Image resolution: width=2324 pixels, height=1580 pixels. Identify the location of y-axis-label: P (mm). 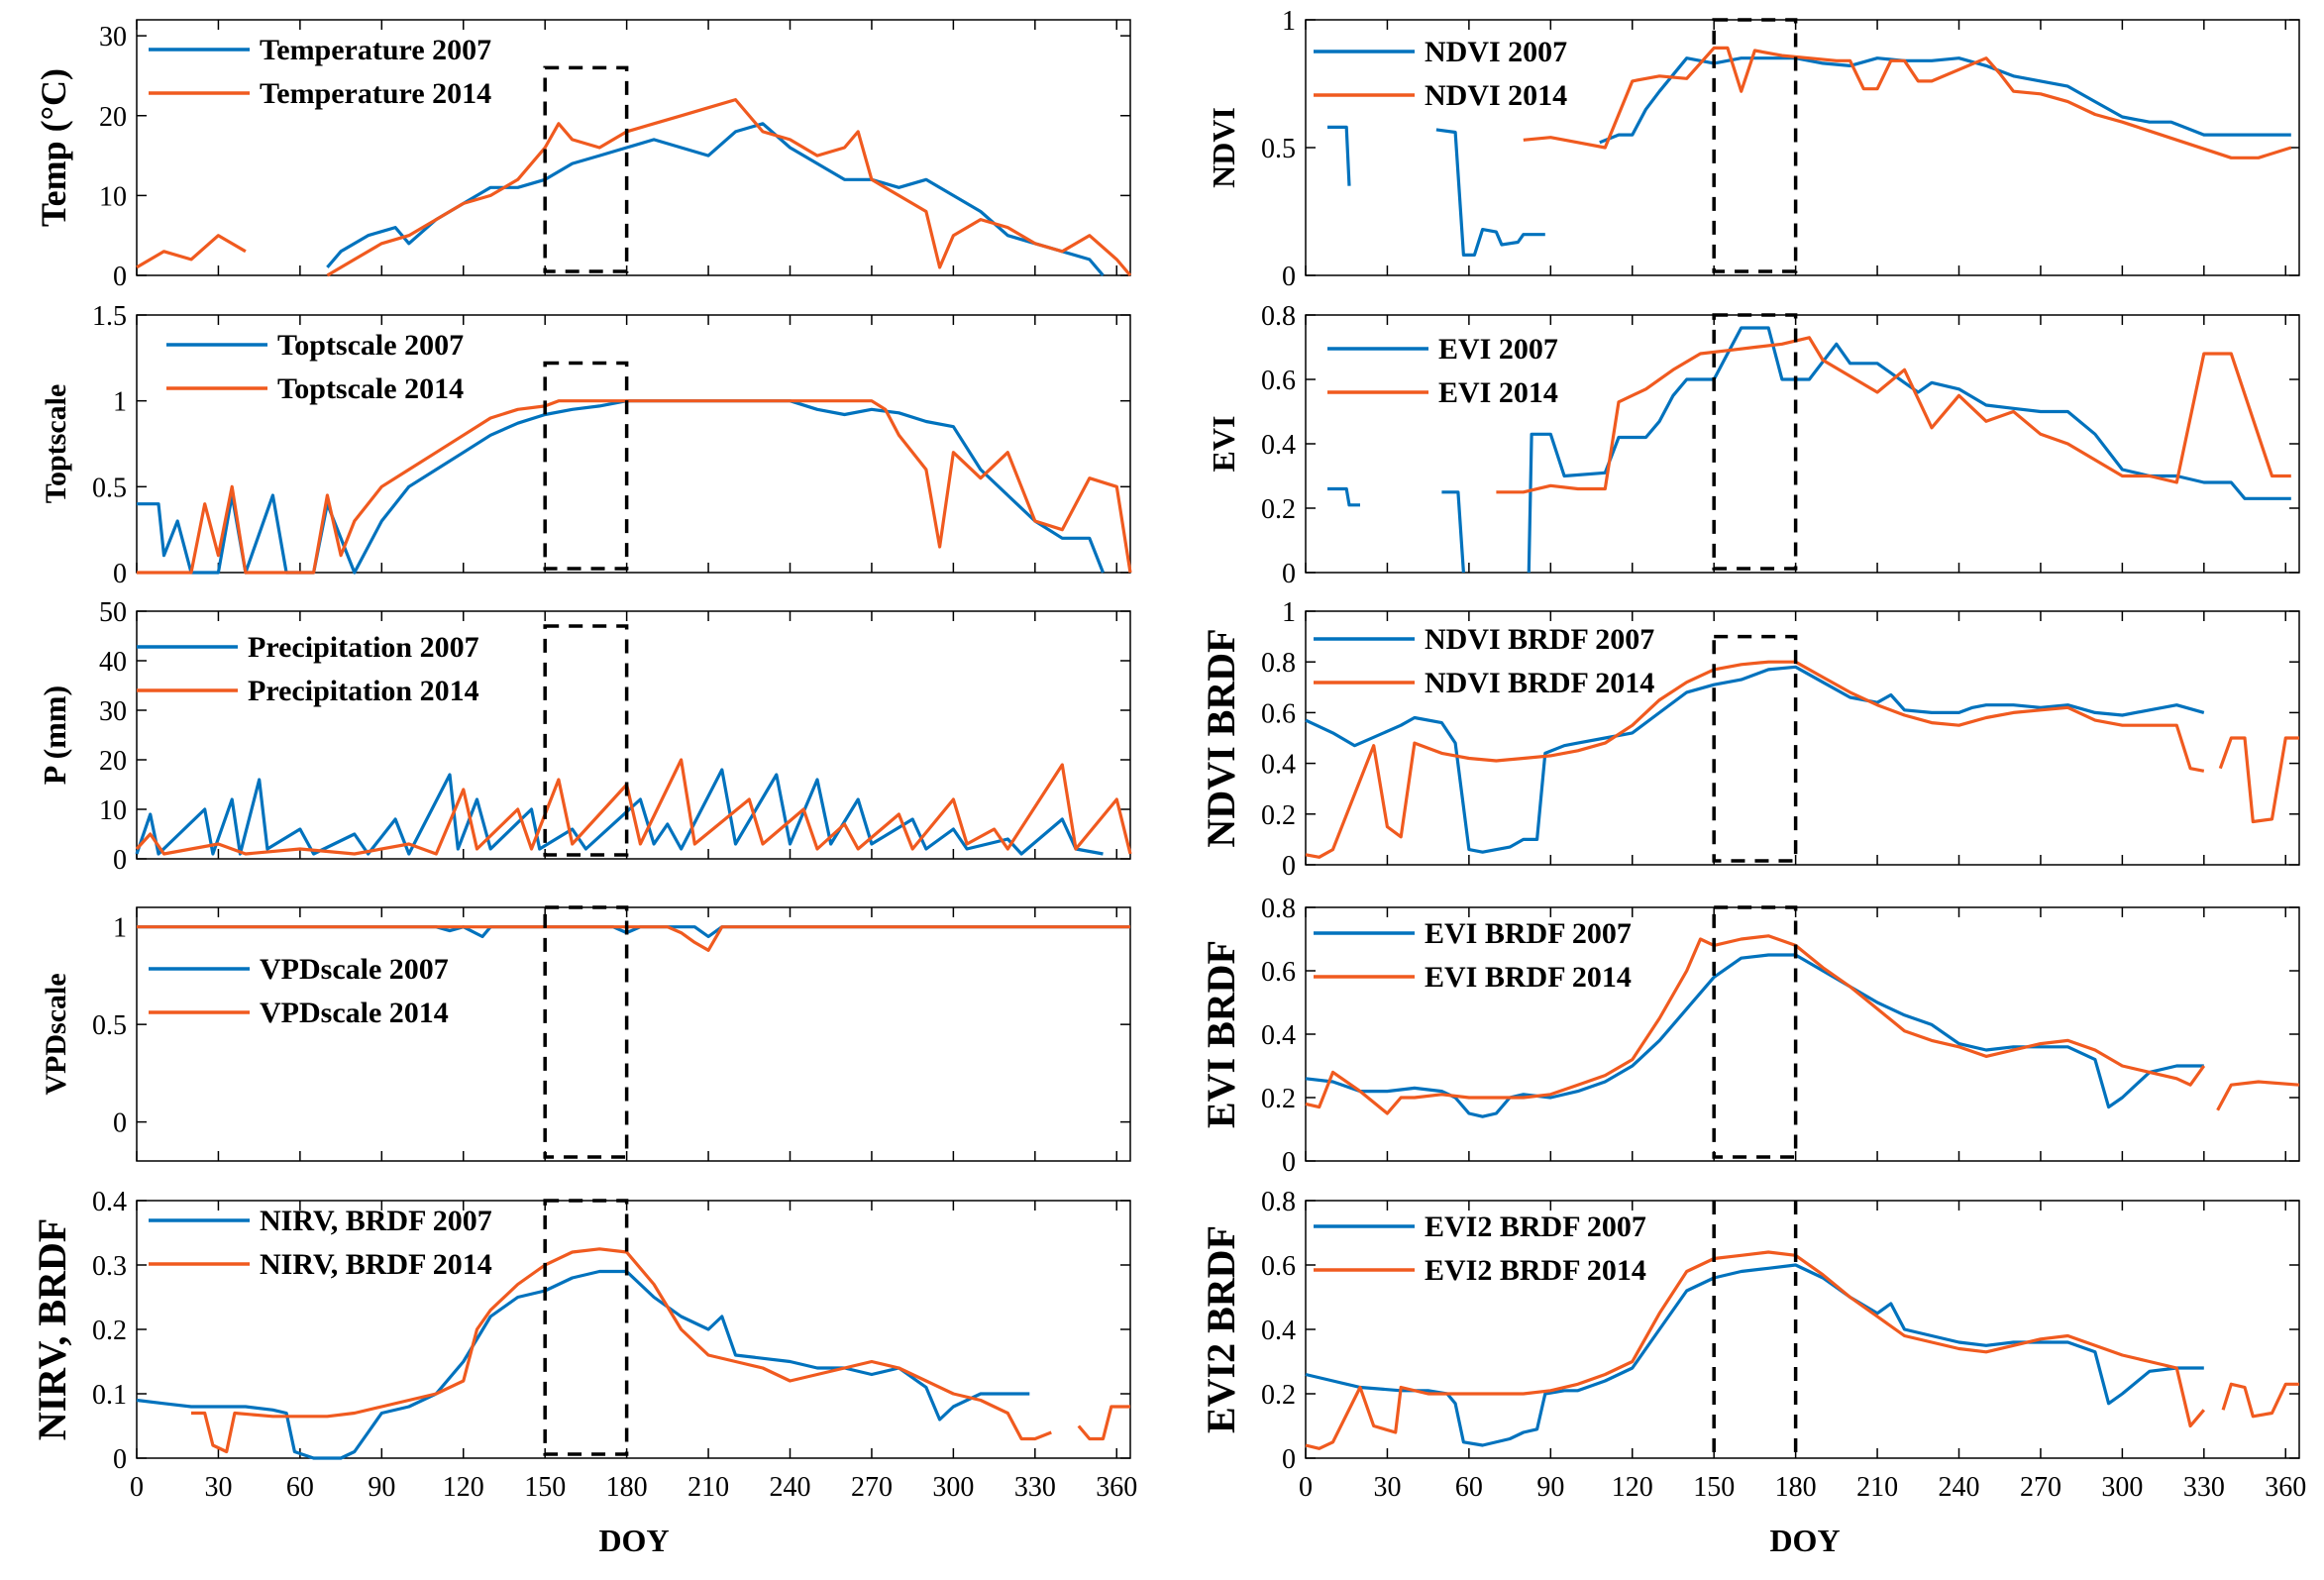
(54, 735).